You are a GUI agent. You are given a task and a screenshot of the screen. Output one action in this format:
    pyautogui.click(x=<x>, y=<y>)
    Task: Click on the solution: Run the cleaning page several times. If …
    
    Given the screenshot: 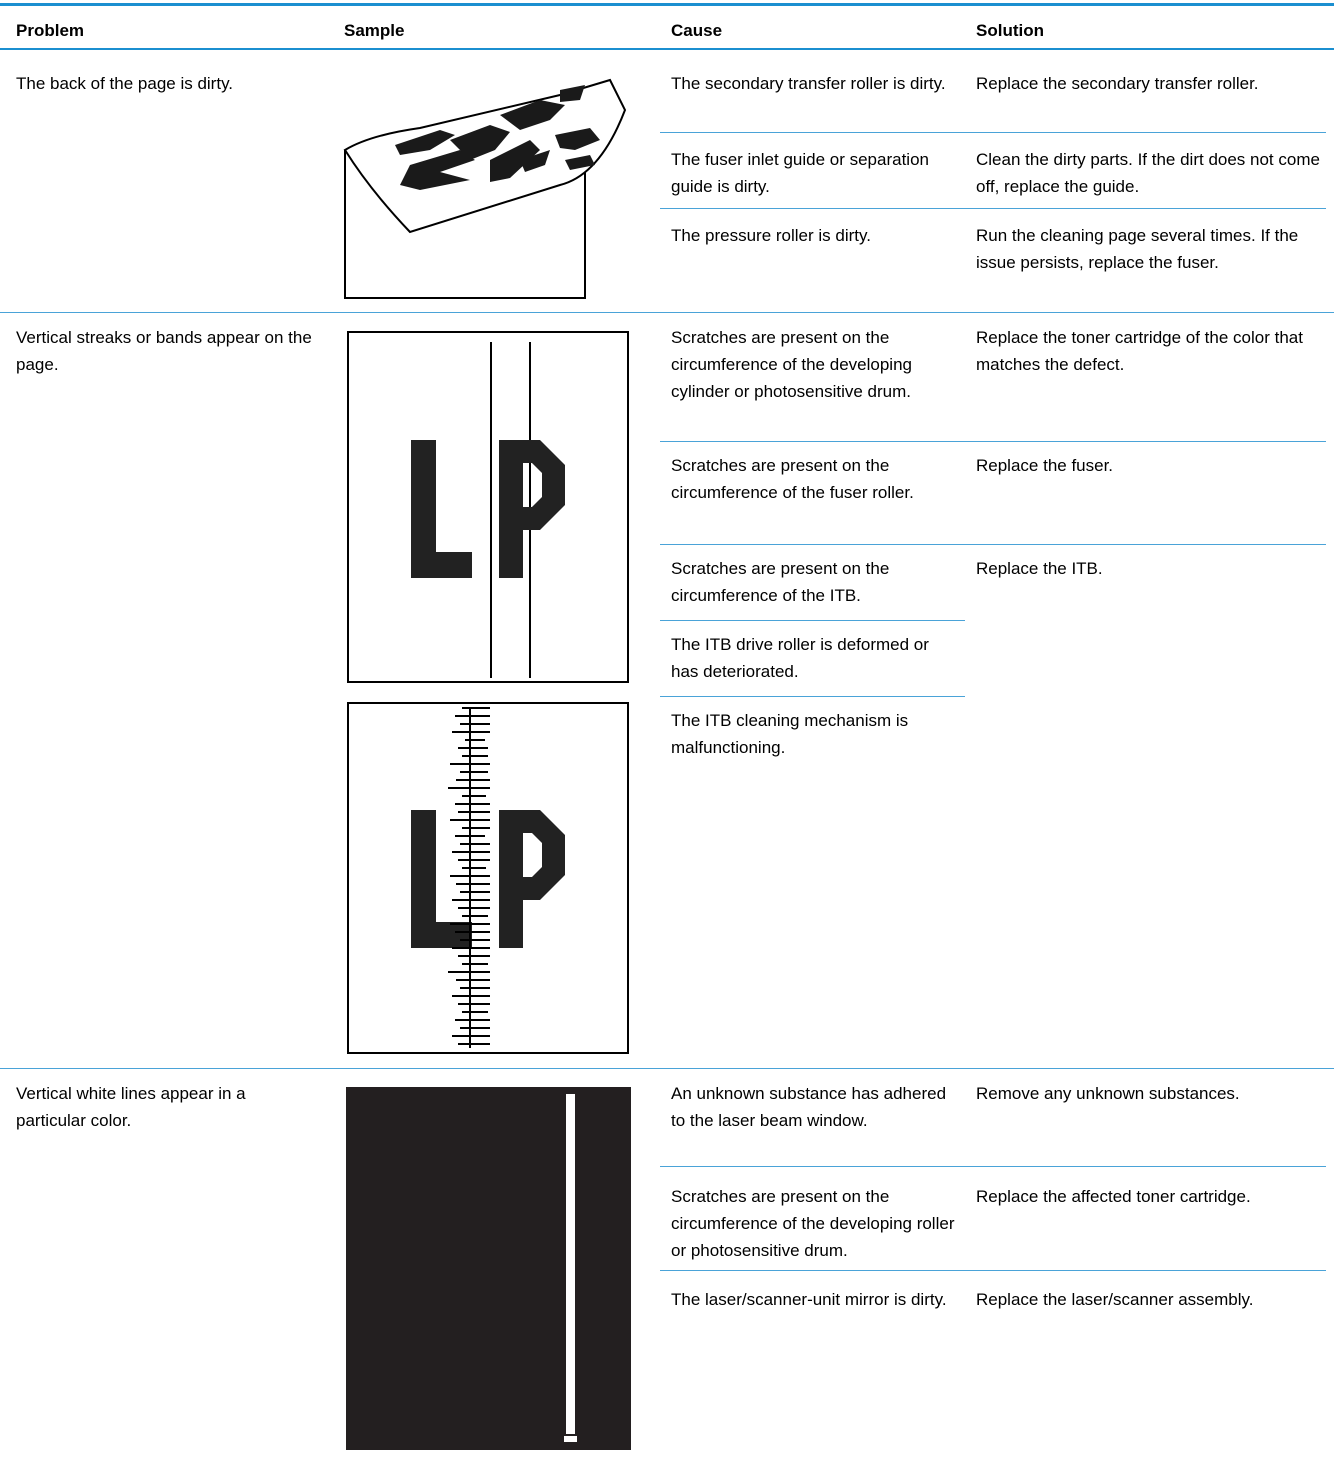 What is the action you would take?
    pyautogui.click(x=1137, y=249)
    